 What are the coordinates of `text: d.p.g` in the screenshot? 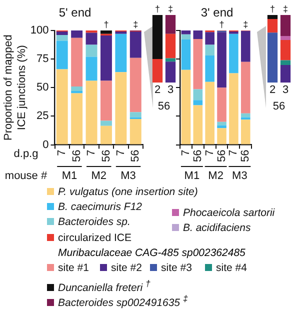 It's located at (26, 154).